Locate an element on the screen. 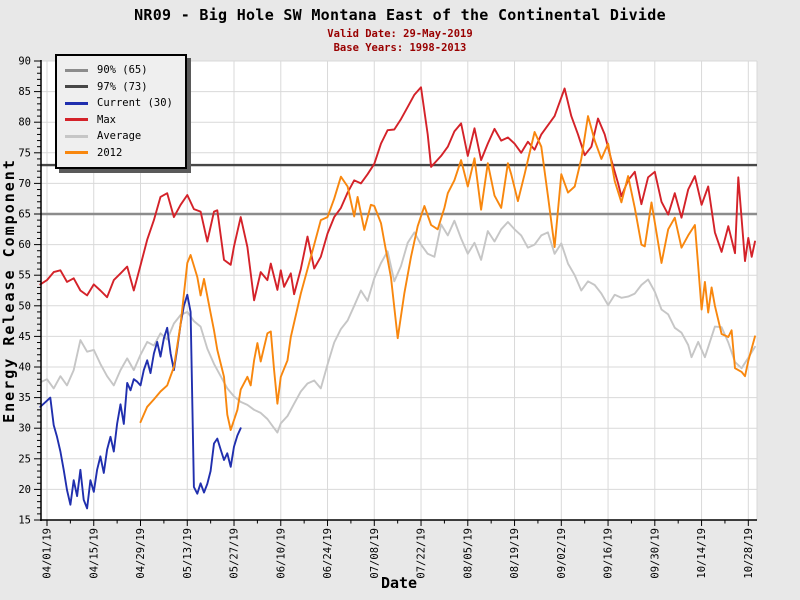 The width and height of the screenshot is (800, 600). x-tick-label: 07/08/19 is located at coordinates (375, 553).